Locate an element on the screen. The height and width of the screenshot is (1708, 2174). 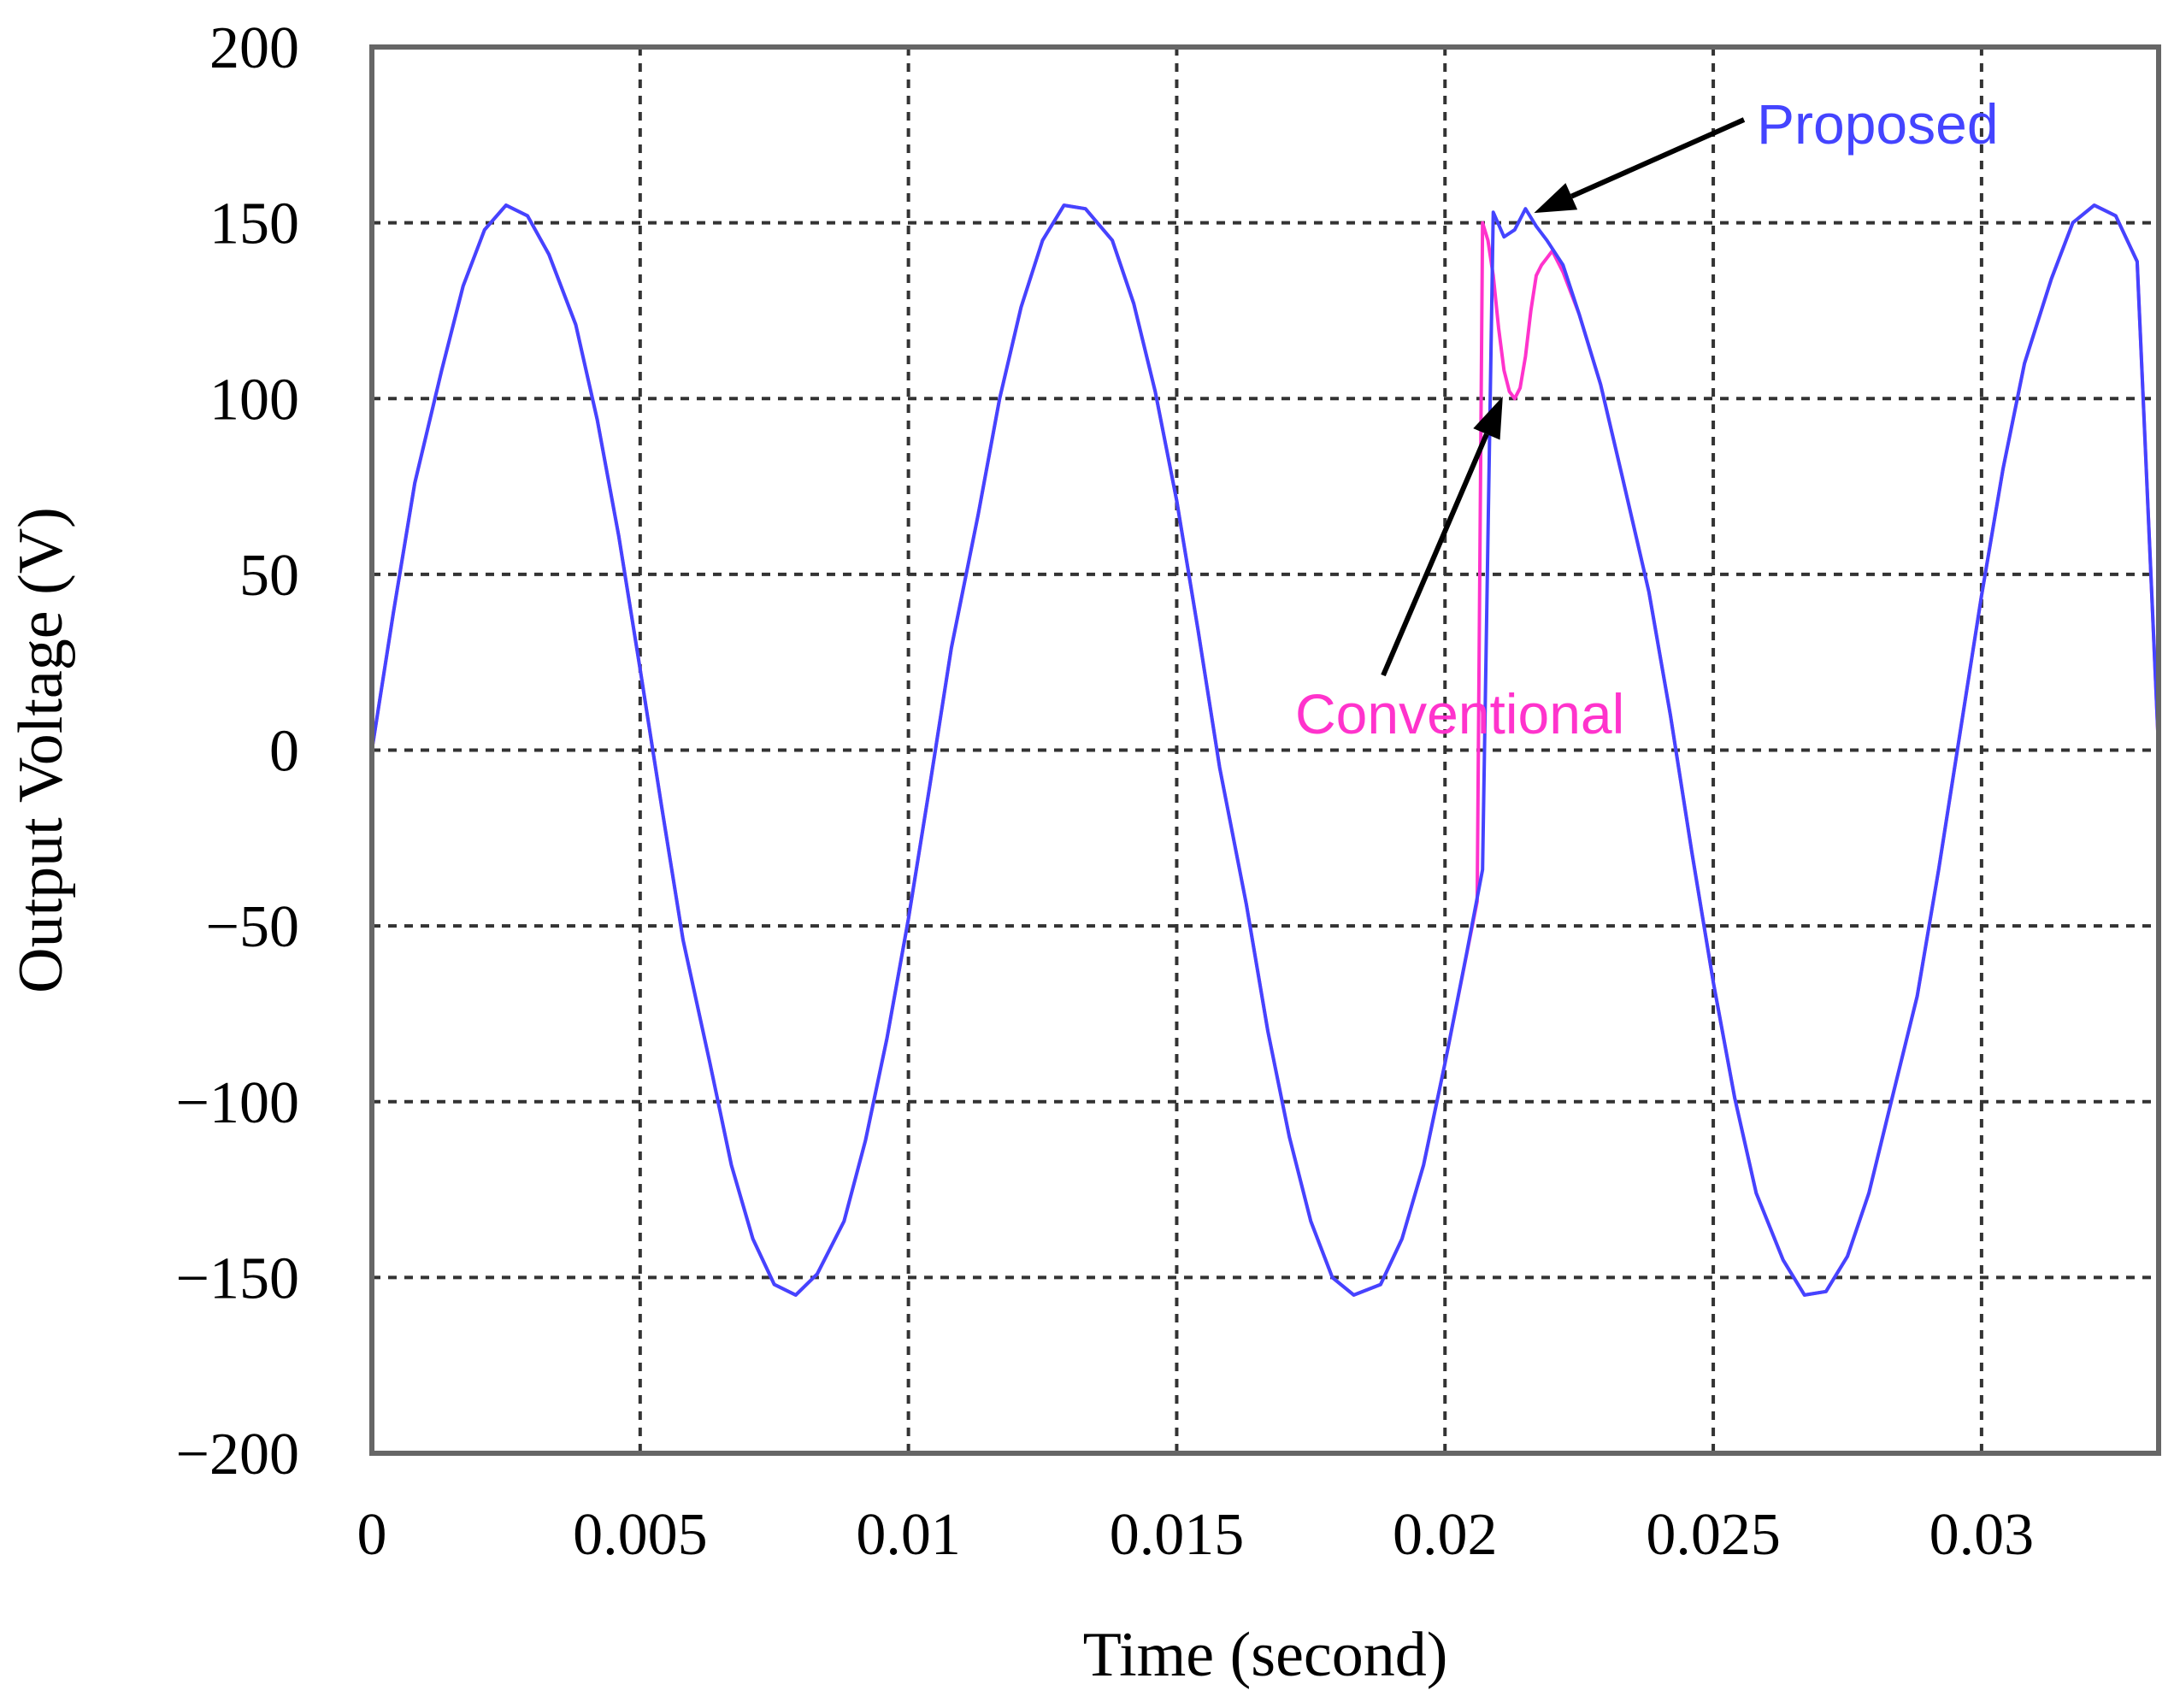
x-tick-label: 0.005 is located at coordinates (640, 1535).